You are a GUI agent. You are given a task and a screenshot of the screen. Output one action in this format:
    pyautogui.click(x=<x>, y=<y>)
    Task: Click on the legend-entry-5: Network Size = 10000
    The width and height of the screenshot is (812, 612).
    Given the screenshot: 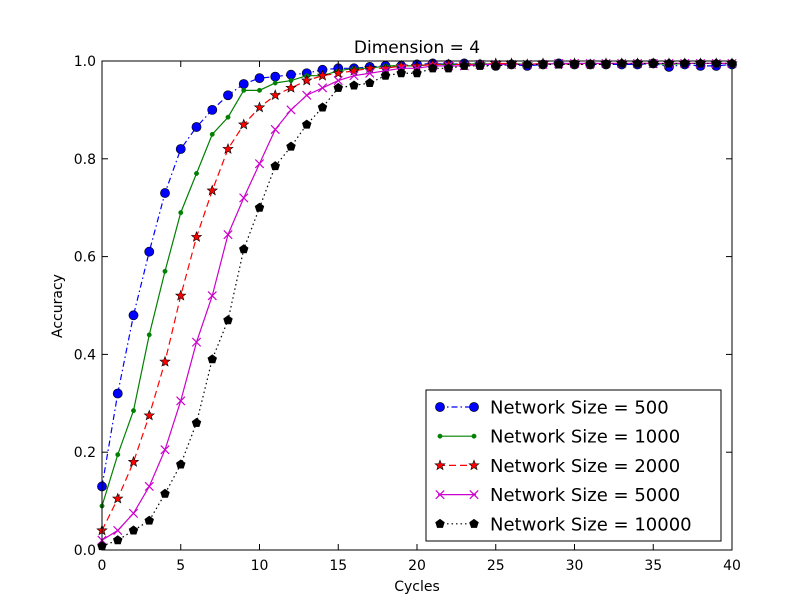 What is the action you would take?
    pyautogui.click(x=563, y=524)
    